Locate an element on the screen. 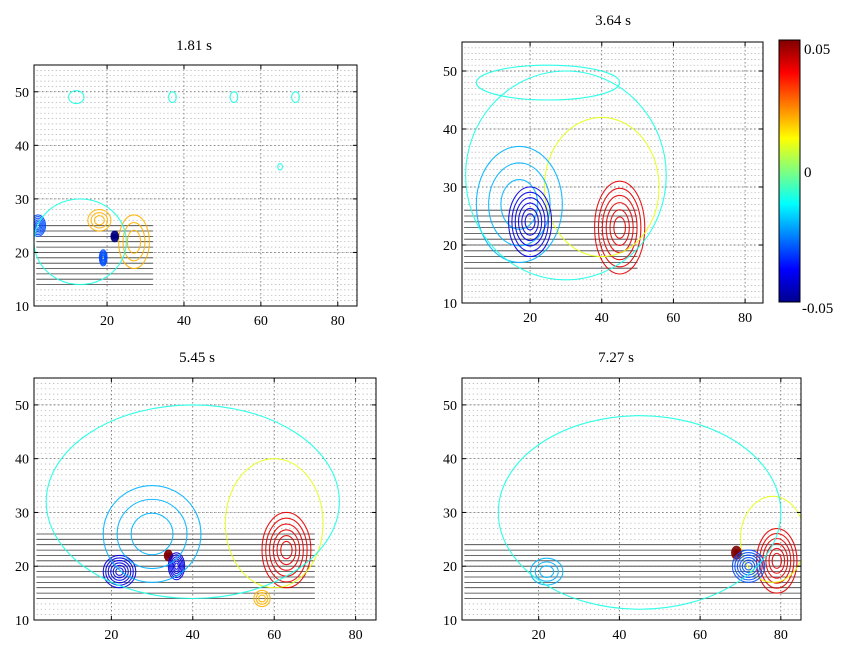  colorbar-tick-label: -0.05 is located at coordinates (817, 309).